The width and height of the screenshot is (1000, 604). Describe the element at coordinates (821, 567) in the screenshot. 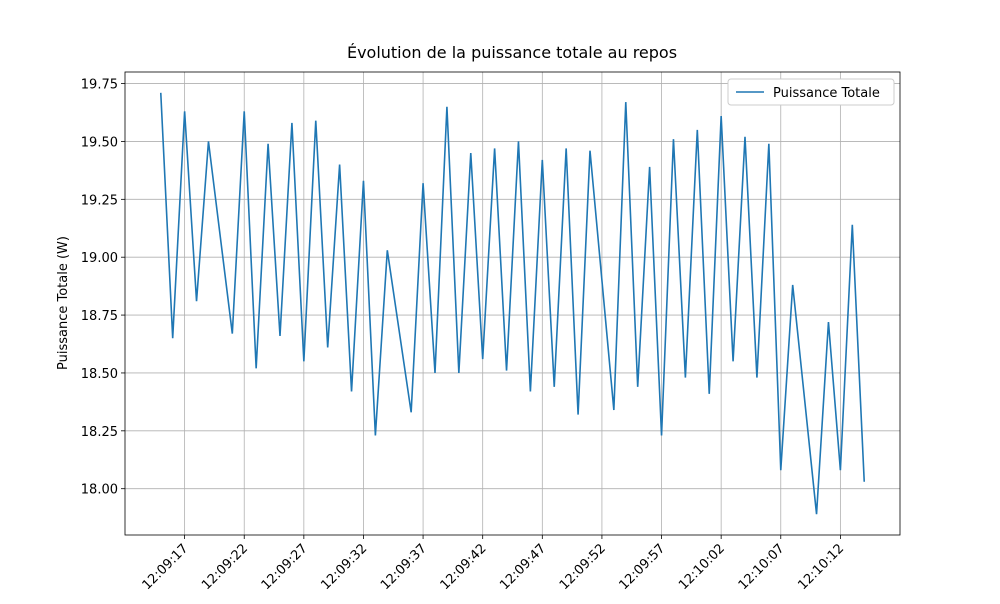

I see `x-tick-label: 12:10:12` at that location.